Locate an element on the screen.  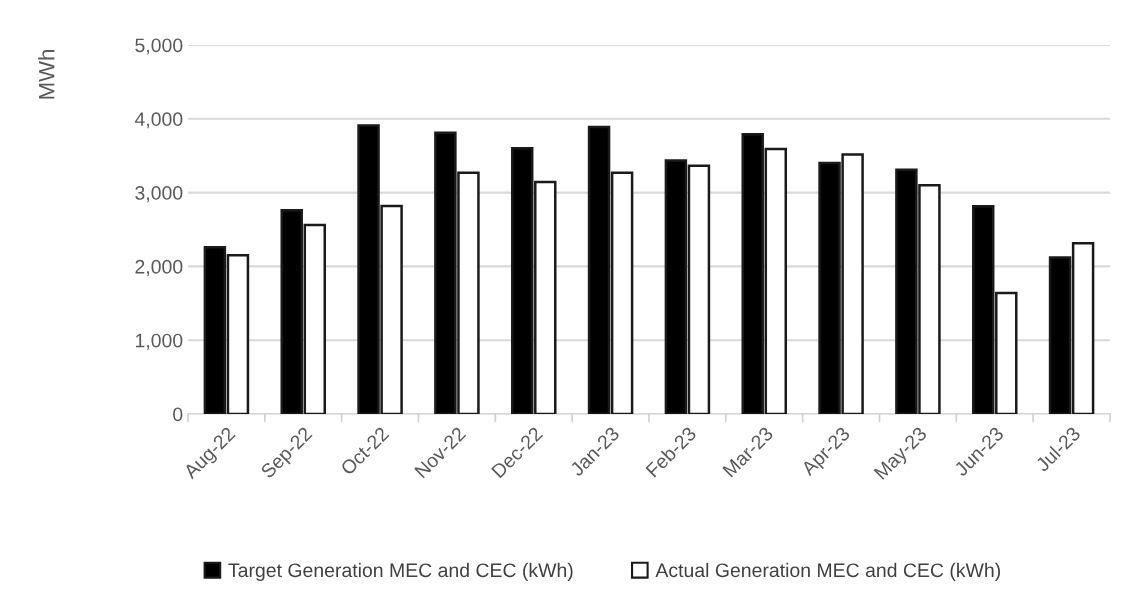
y-tick-label: 4,000 is located at coordinates (158, 120).